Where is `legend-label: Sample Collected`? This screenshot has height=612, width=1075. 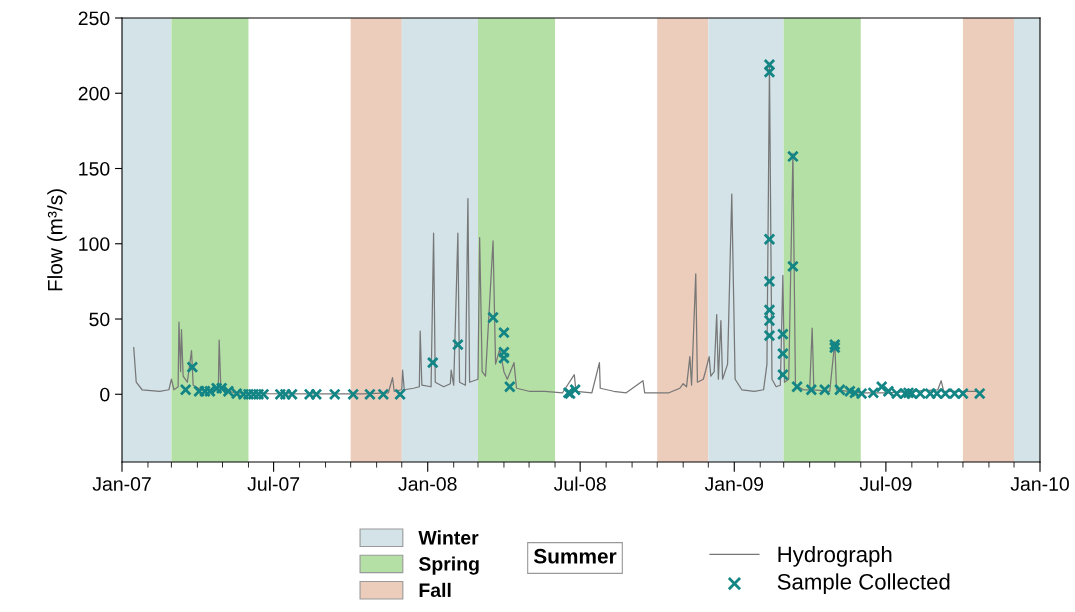
legend-label: Sample Collected is located at coordinates (863, 584).